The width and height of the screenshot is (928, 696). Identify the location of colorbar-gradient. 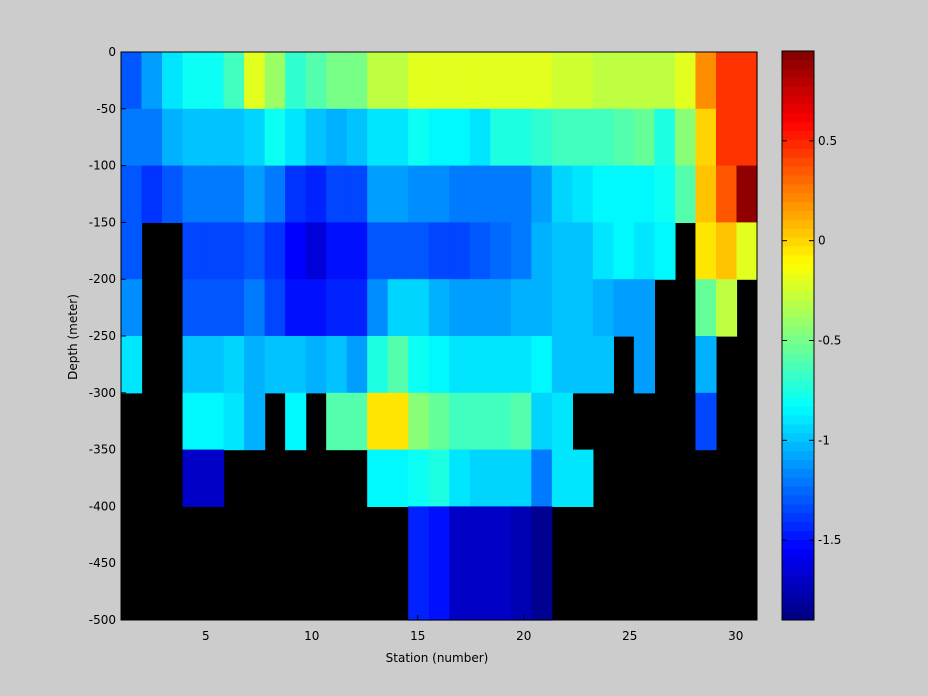
(798, 336).